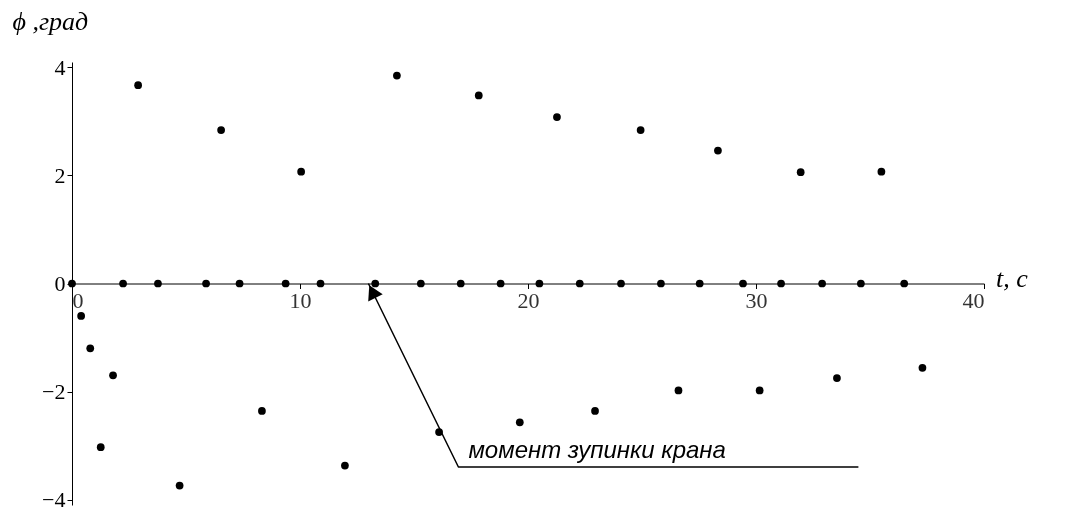  What do you see at coordinates (54, 392) in the screenshot?
I see `y-tick-label: −2` at bounding box center [54, 392].